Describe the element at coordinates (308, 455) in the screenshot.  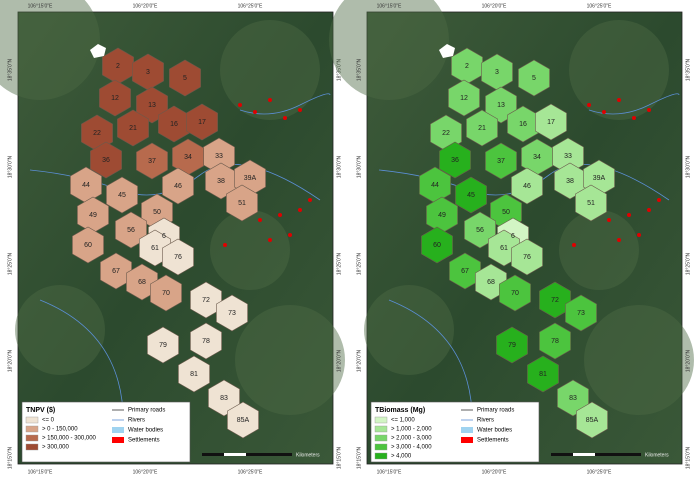
I see `scale-label: Kilometers` at that location.